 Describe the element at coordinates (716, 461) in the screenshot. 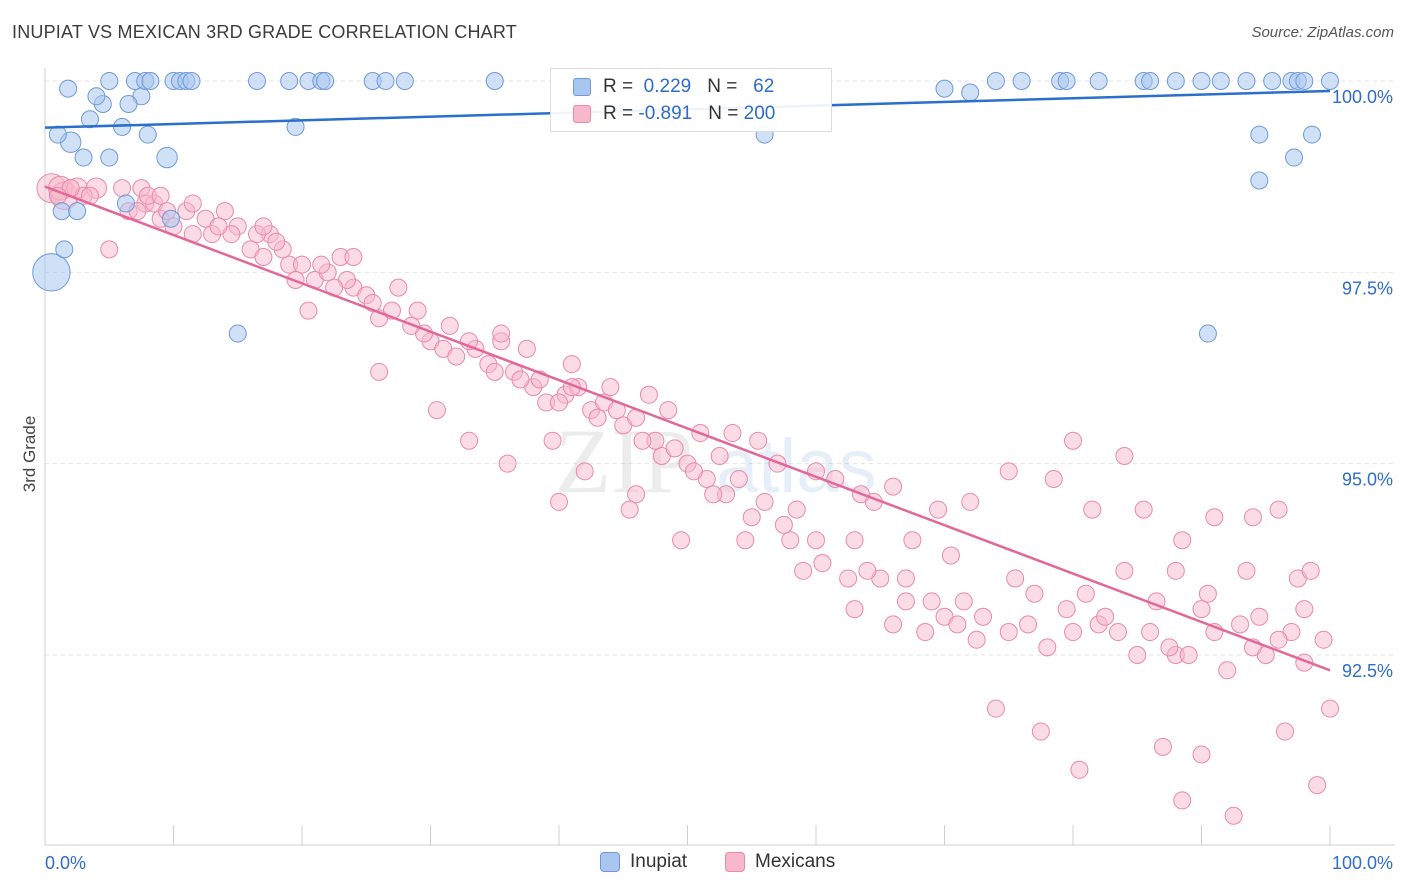

I see `watermark: ZIP atlas` at that location.